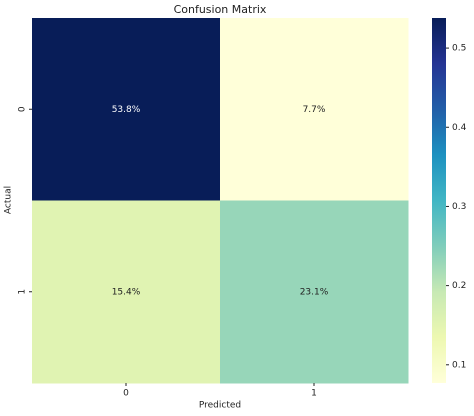 The image size is (474, 416). Describe the element at coordinates (220, 9) in the screenshot. I see `chart-title: Confusion Matrix` at that location.